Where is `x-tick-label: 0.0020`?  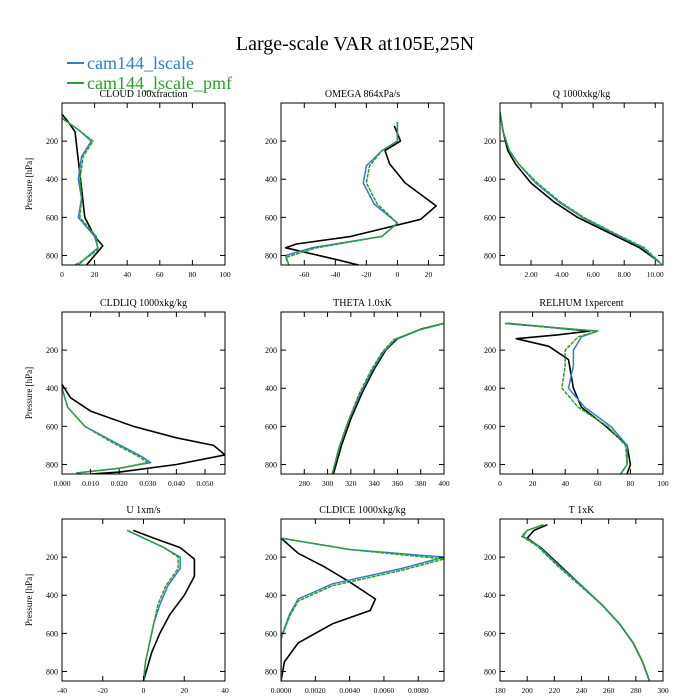
x-tick-label: 0.0020 is located at coordinates (315, 690).